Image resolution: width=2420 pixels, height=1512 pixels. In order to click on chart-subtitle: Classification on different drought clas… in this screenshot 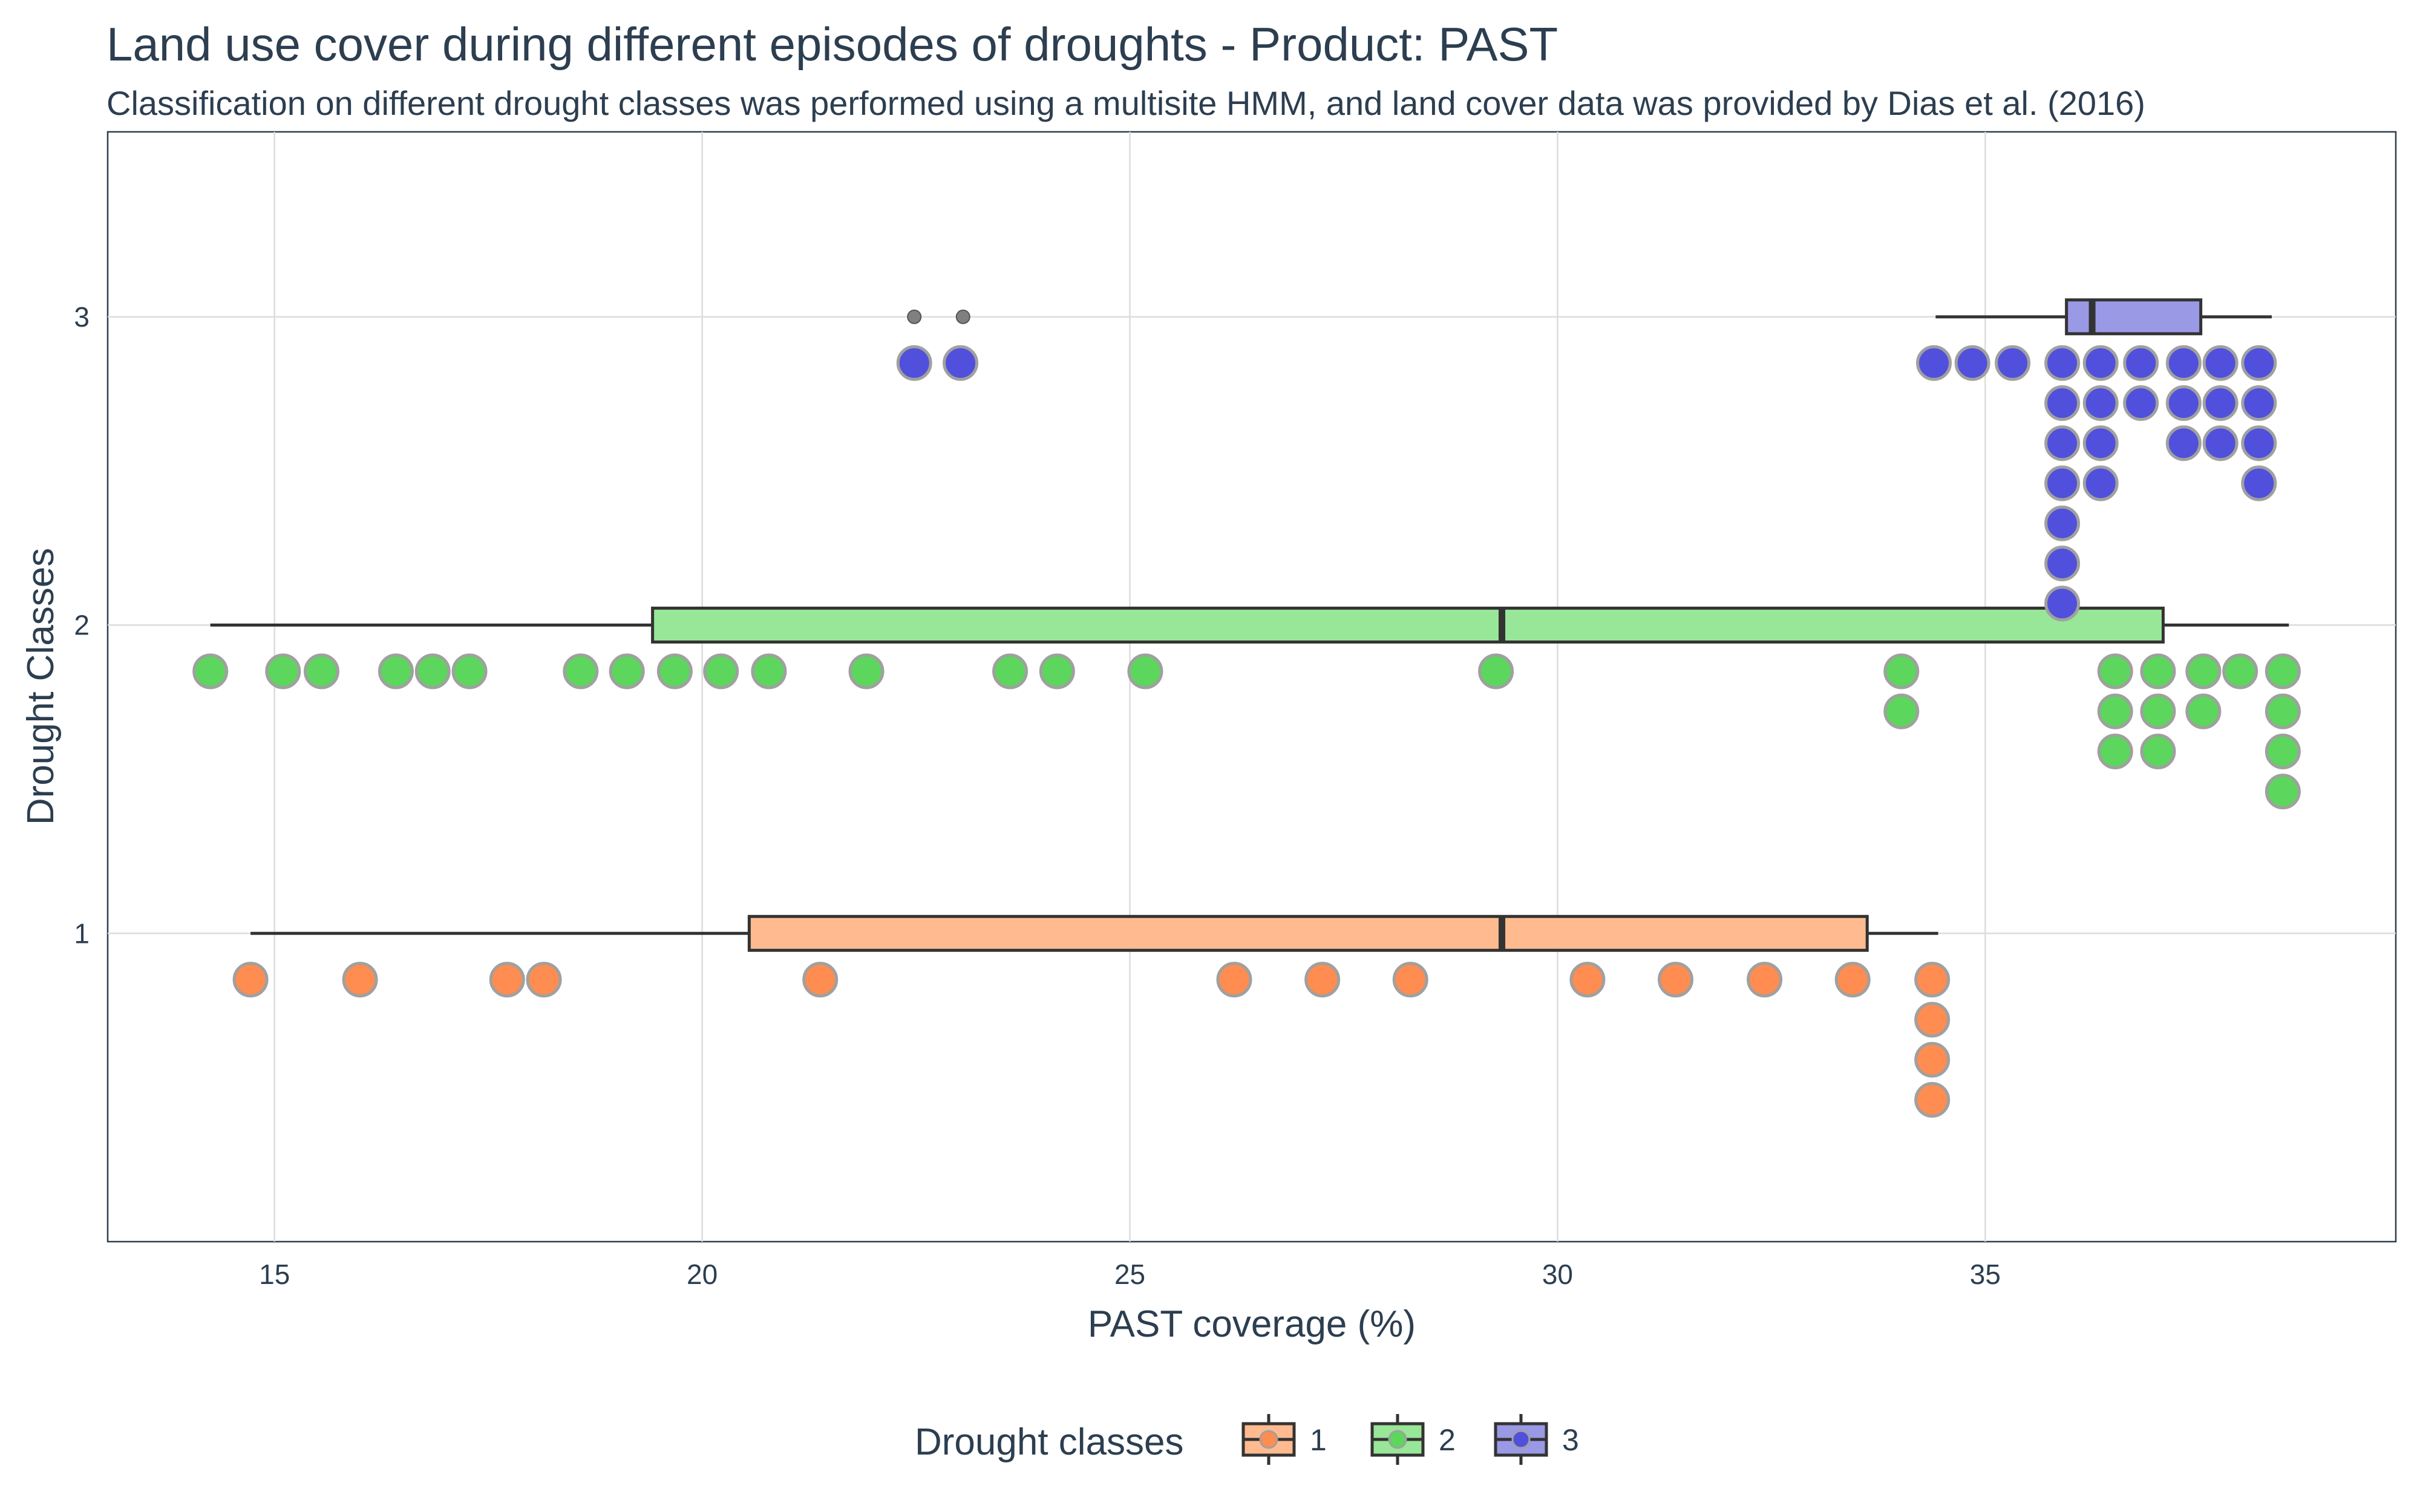, I will do `click(1125, 103)`.